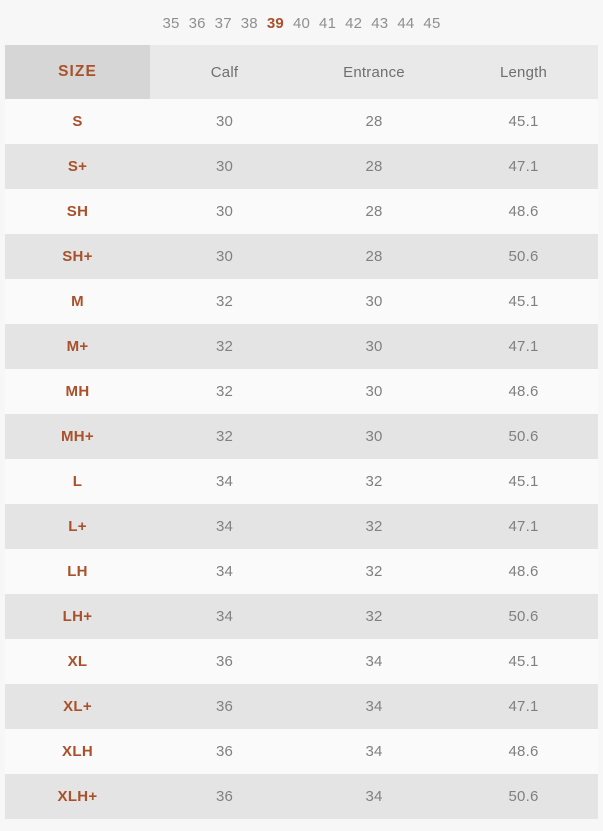 This screenshot has height=831, width=603. Describe the element at coordinates (249, 23) in the screenshot. I see `size-option-38: 38` at that location.